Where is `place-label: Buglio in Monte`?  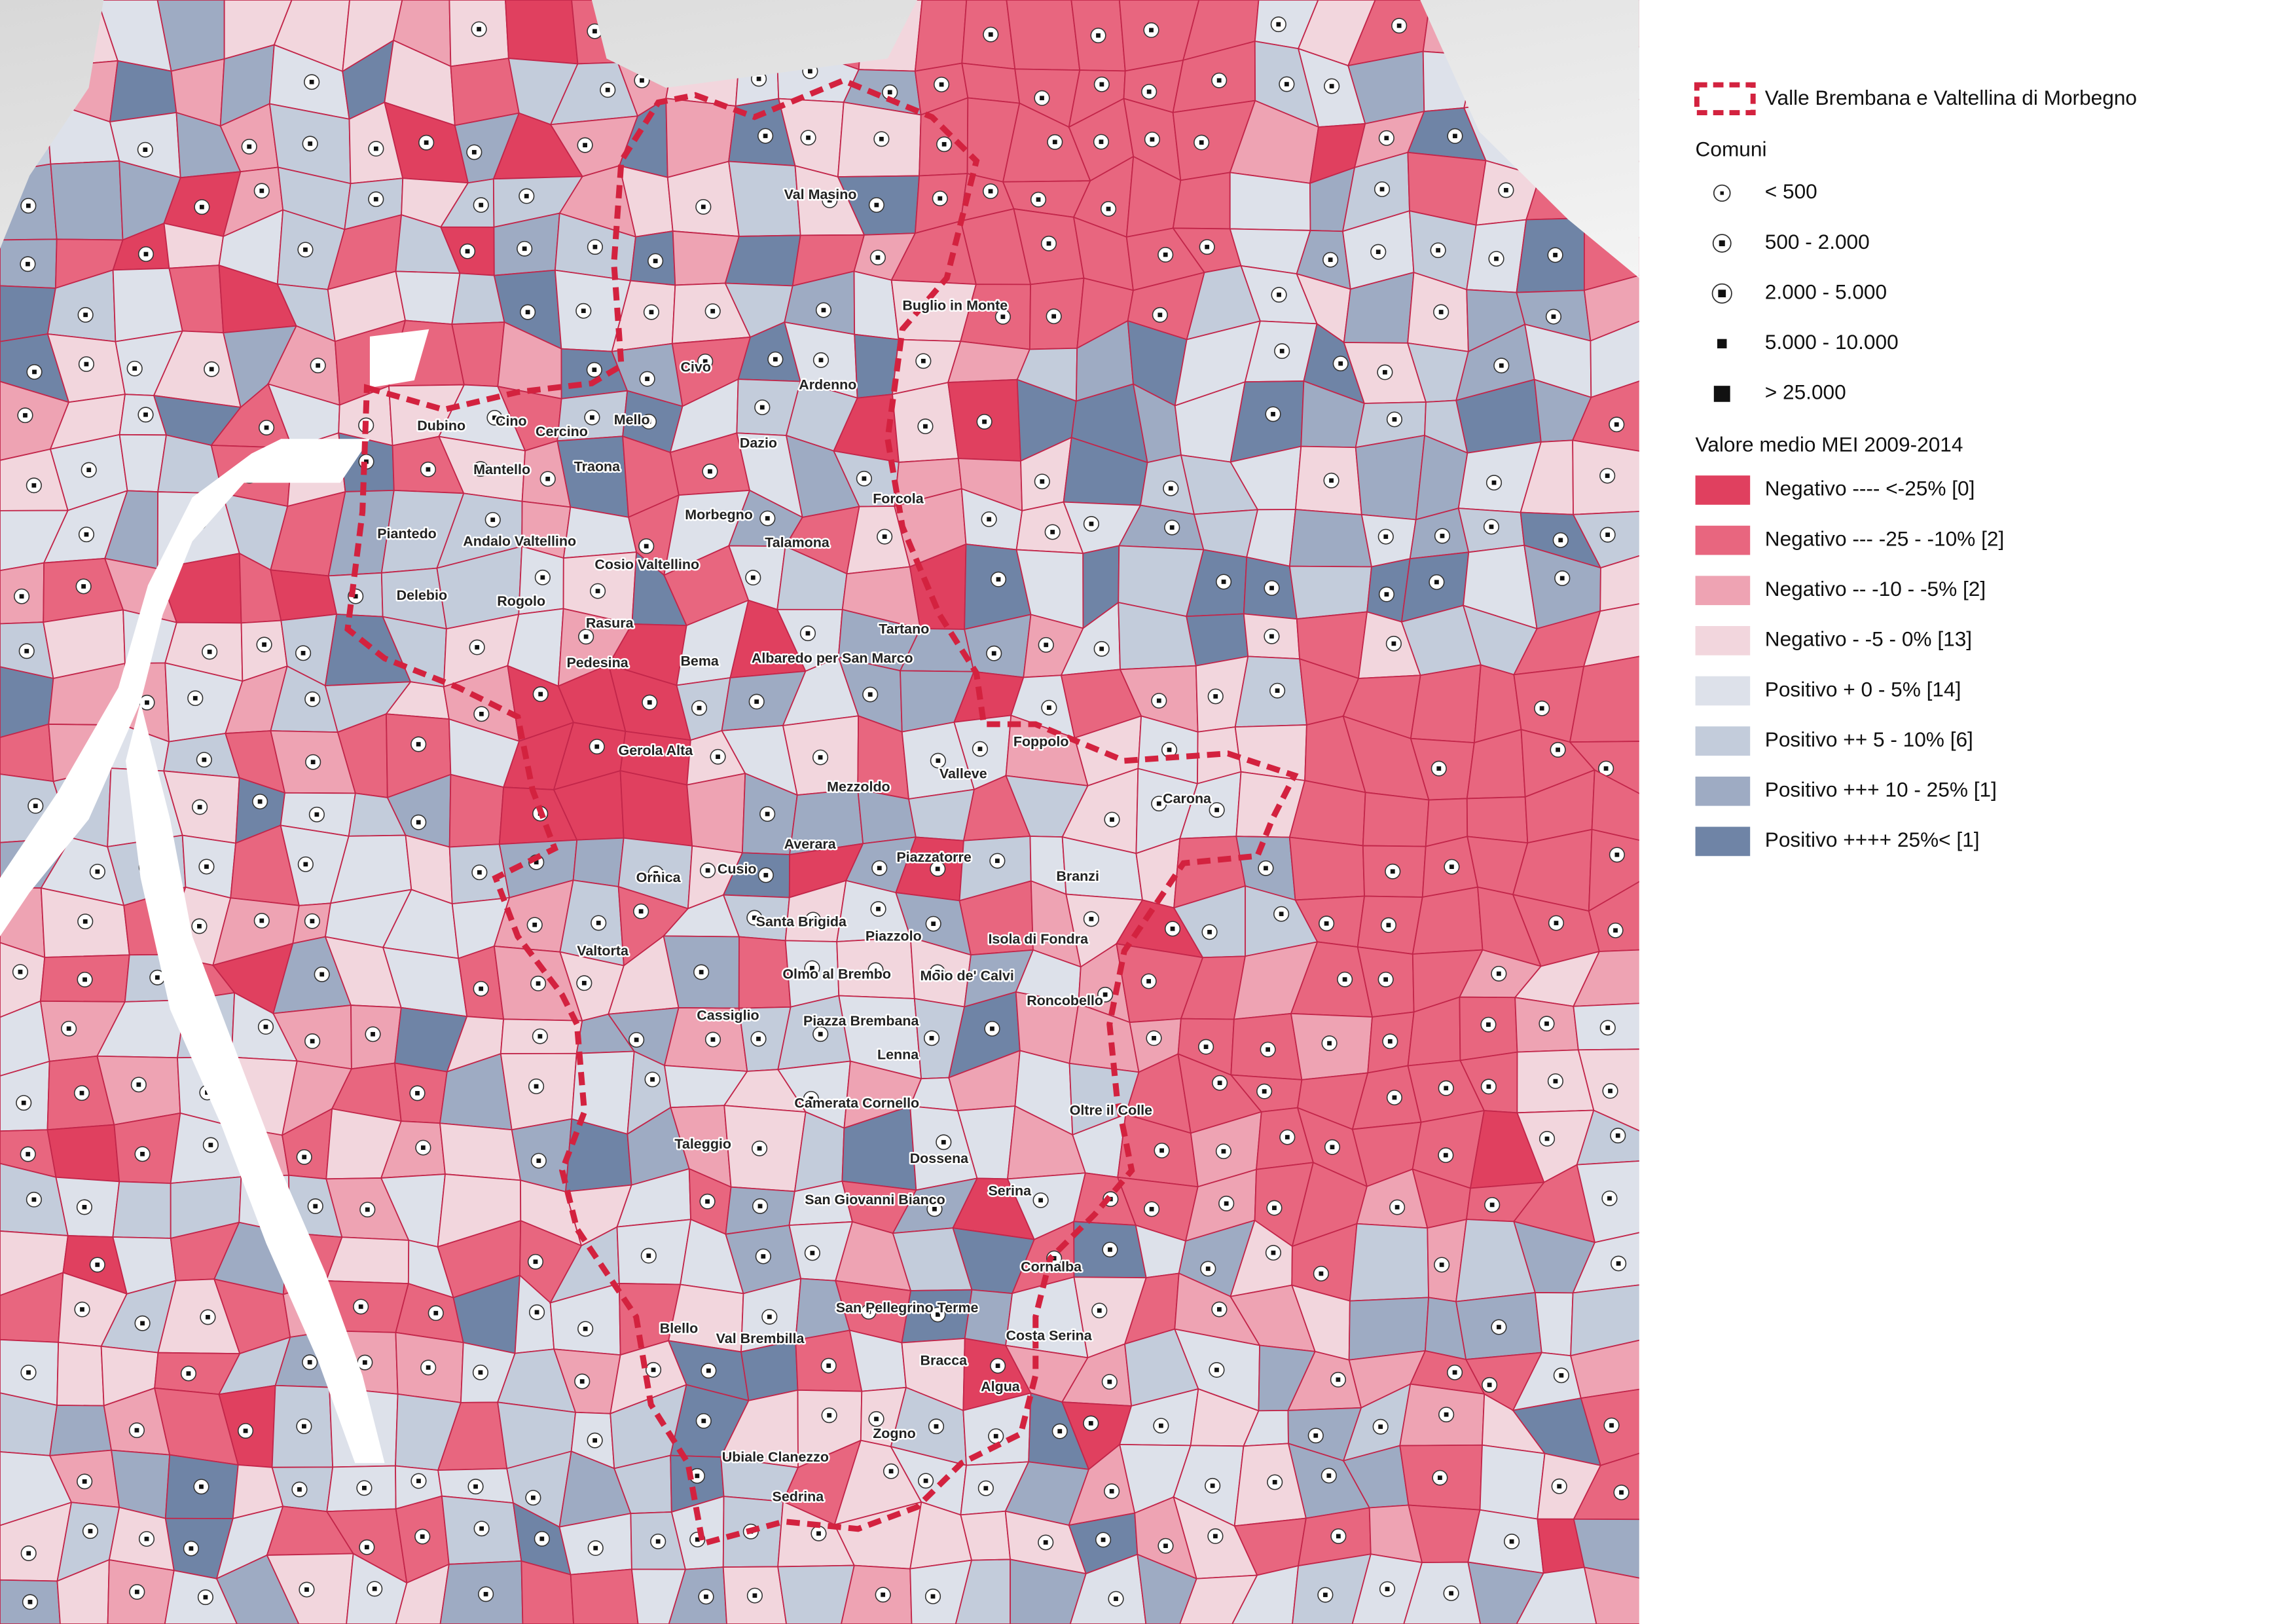
place-label: Buglio in Monte is located at coordinates (955, 306).